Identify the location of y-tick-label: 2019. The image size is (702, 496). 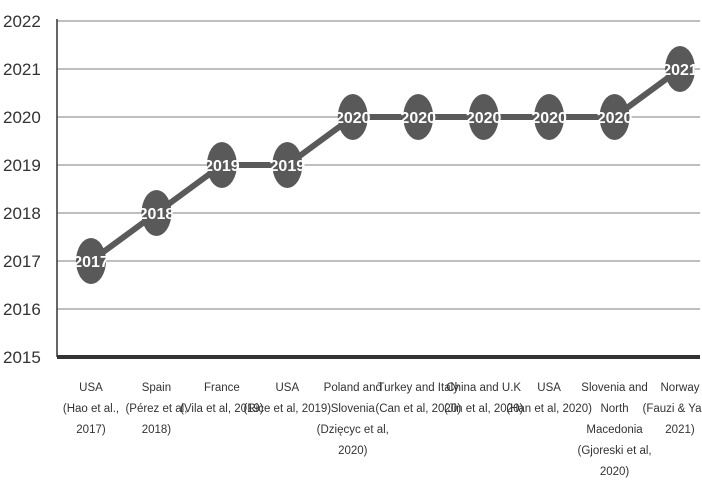
(22, 165).